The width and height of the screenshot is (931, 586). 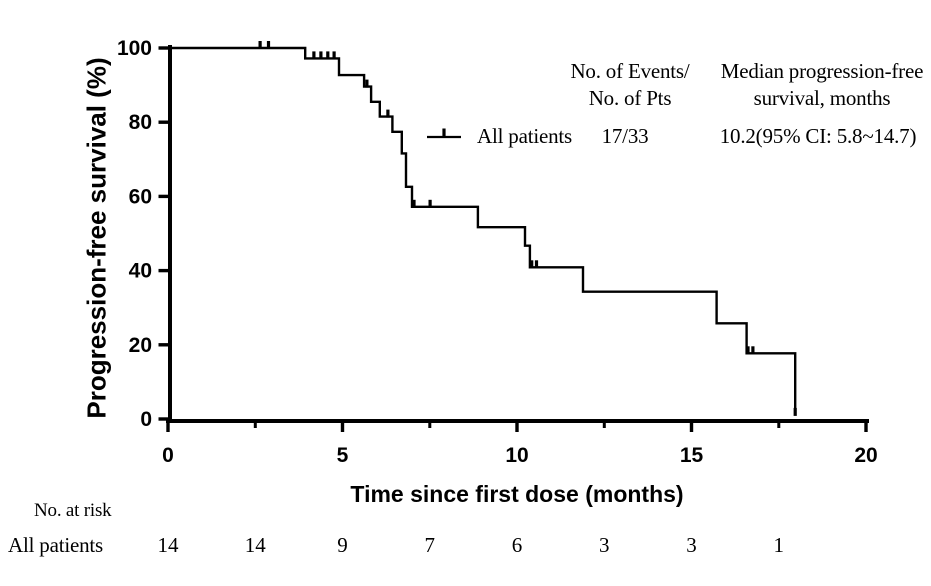 I want to click on risk-count: 7, so click(x=430, y=545).